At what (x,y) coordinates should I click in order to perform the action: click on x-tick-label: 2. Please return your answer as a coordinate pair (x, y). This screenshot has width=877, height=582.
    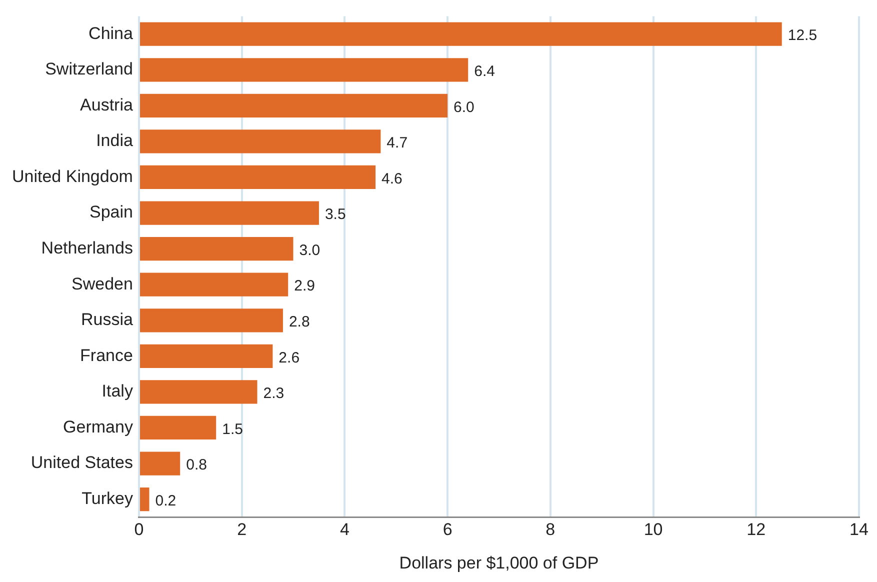
    Looking at the image, I should click on (242, 530).